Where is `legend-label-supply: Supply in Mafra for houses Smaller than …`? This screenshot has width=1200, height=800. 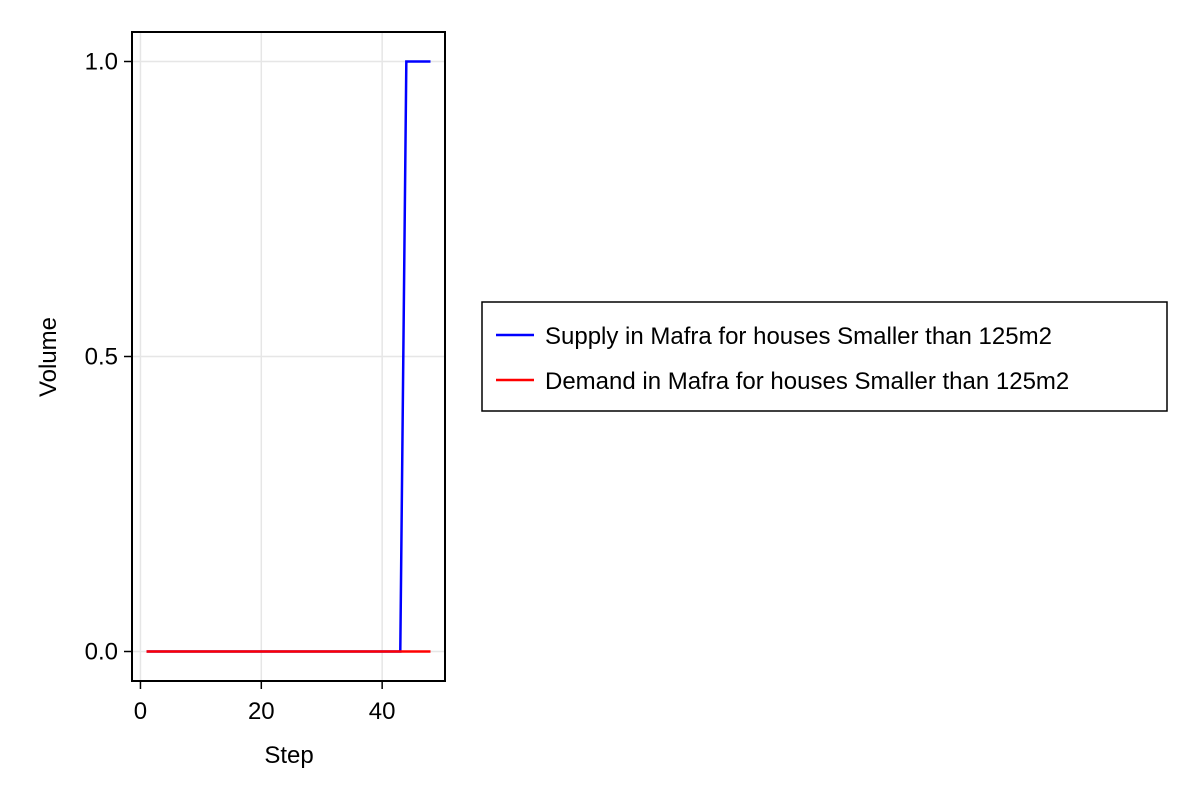 legend-label-supply: Supply in Mafra for houses Smaller than … is located at coordinates (798, 336).